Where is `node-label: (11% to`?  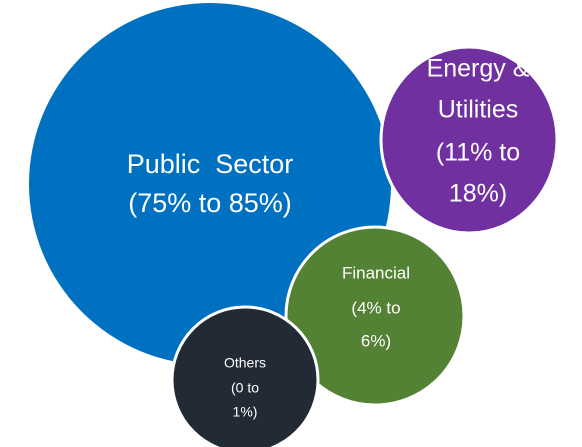 node-label: (11% to is located at coordinates (478, 153).